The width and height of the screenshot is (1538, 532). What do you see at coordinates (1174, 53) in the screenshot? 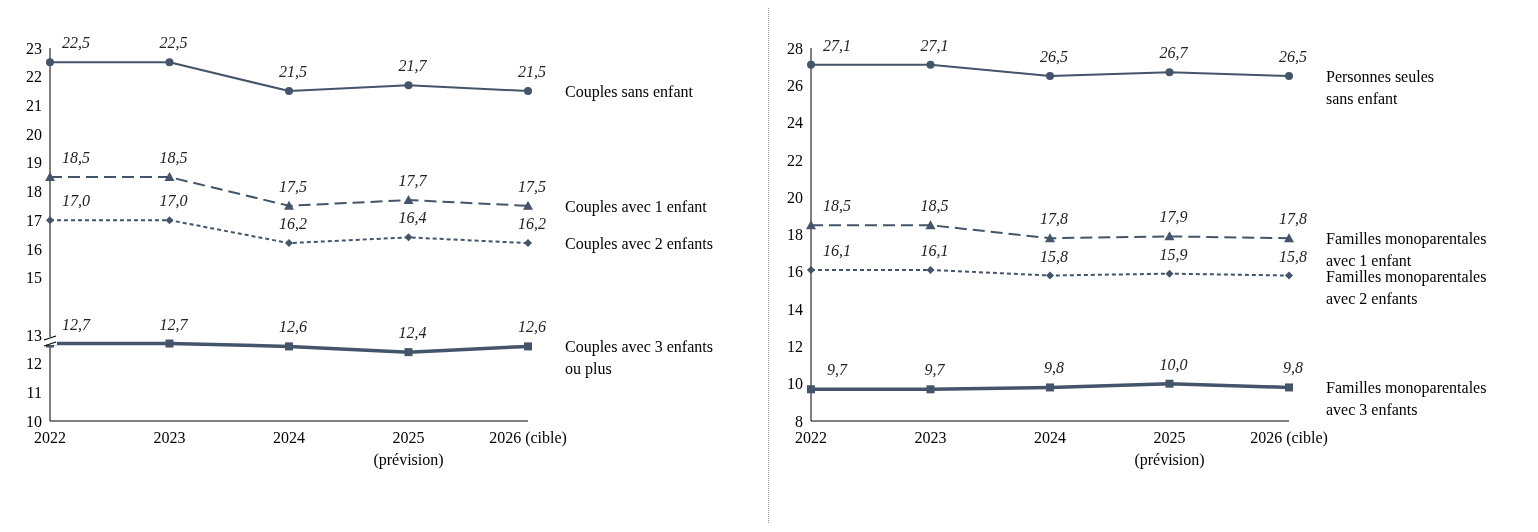
I see `data-label: 26,7` at bounding box center [1174, 53].